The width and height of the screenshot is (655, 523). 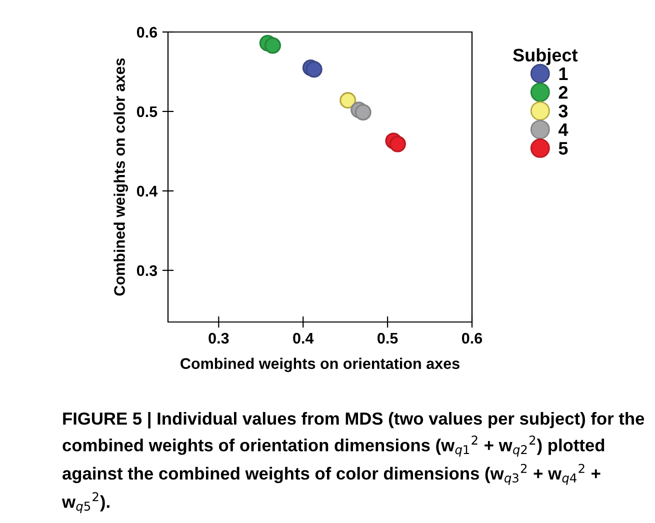 What do you see at coordinates (320, 365) in the screenshot?
I see `x-axis-title: Combined weights on orientation axes` at bounding box center [320, 365].